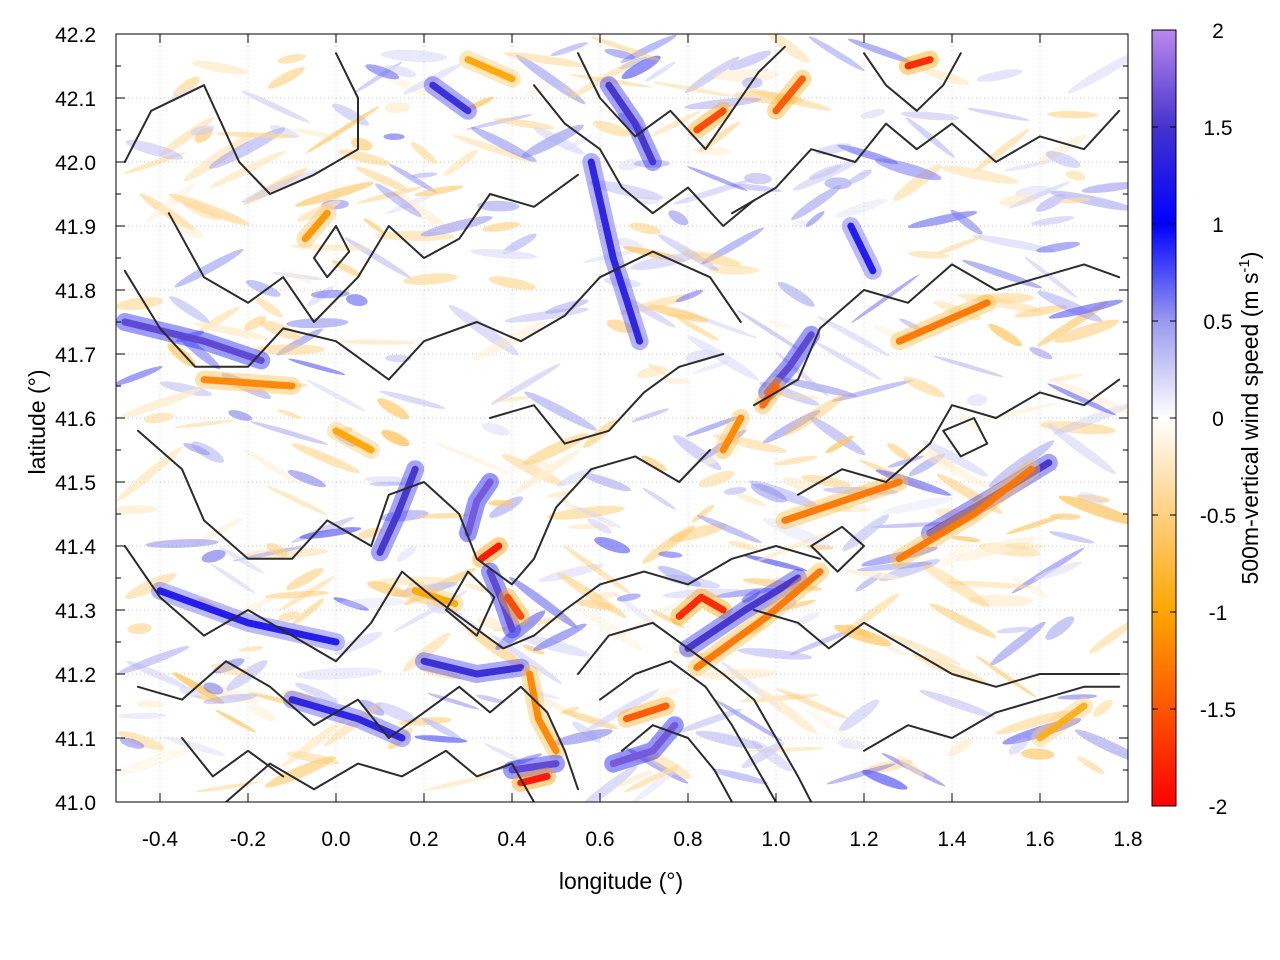 The height and width of the screenshot is (960, 1280). I want to click on x-axis-title: longitude (°), so click(621, 881).